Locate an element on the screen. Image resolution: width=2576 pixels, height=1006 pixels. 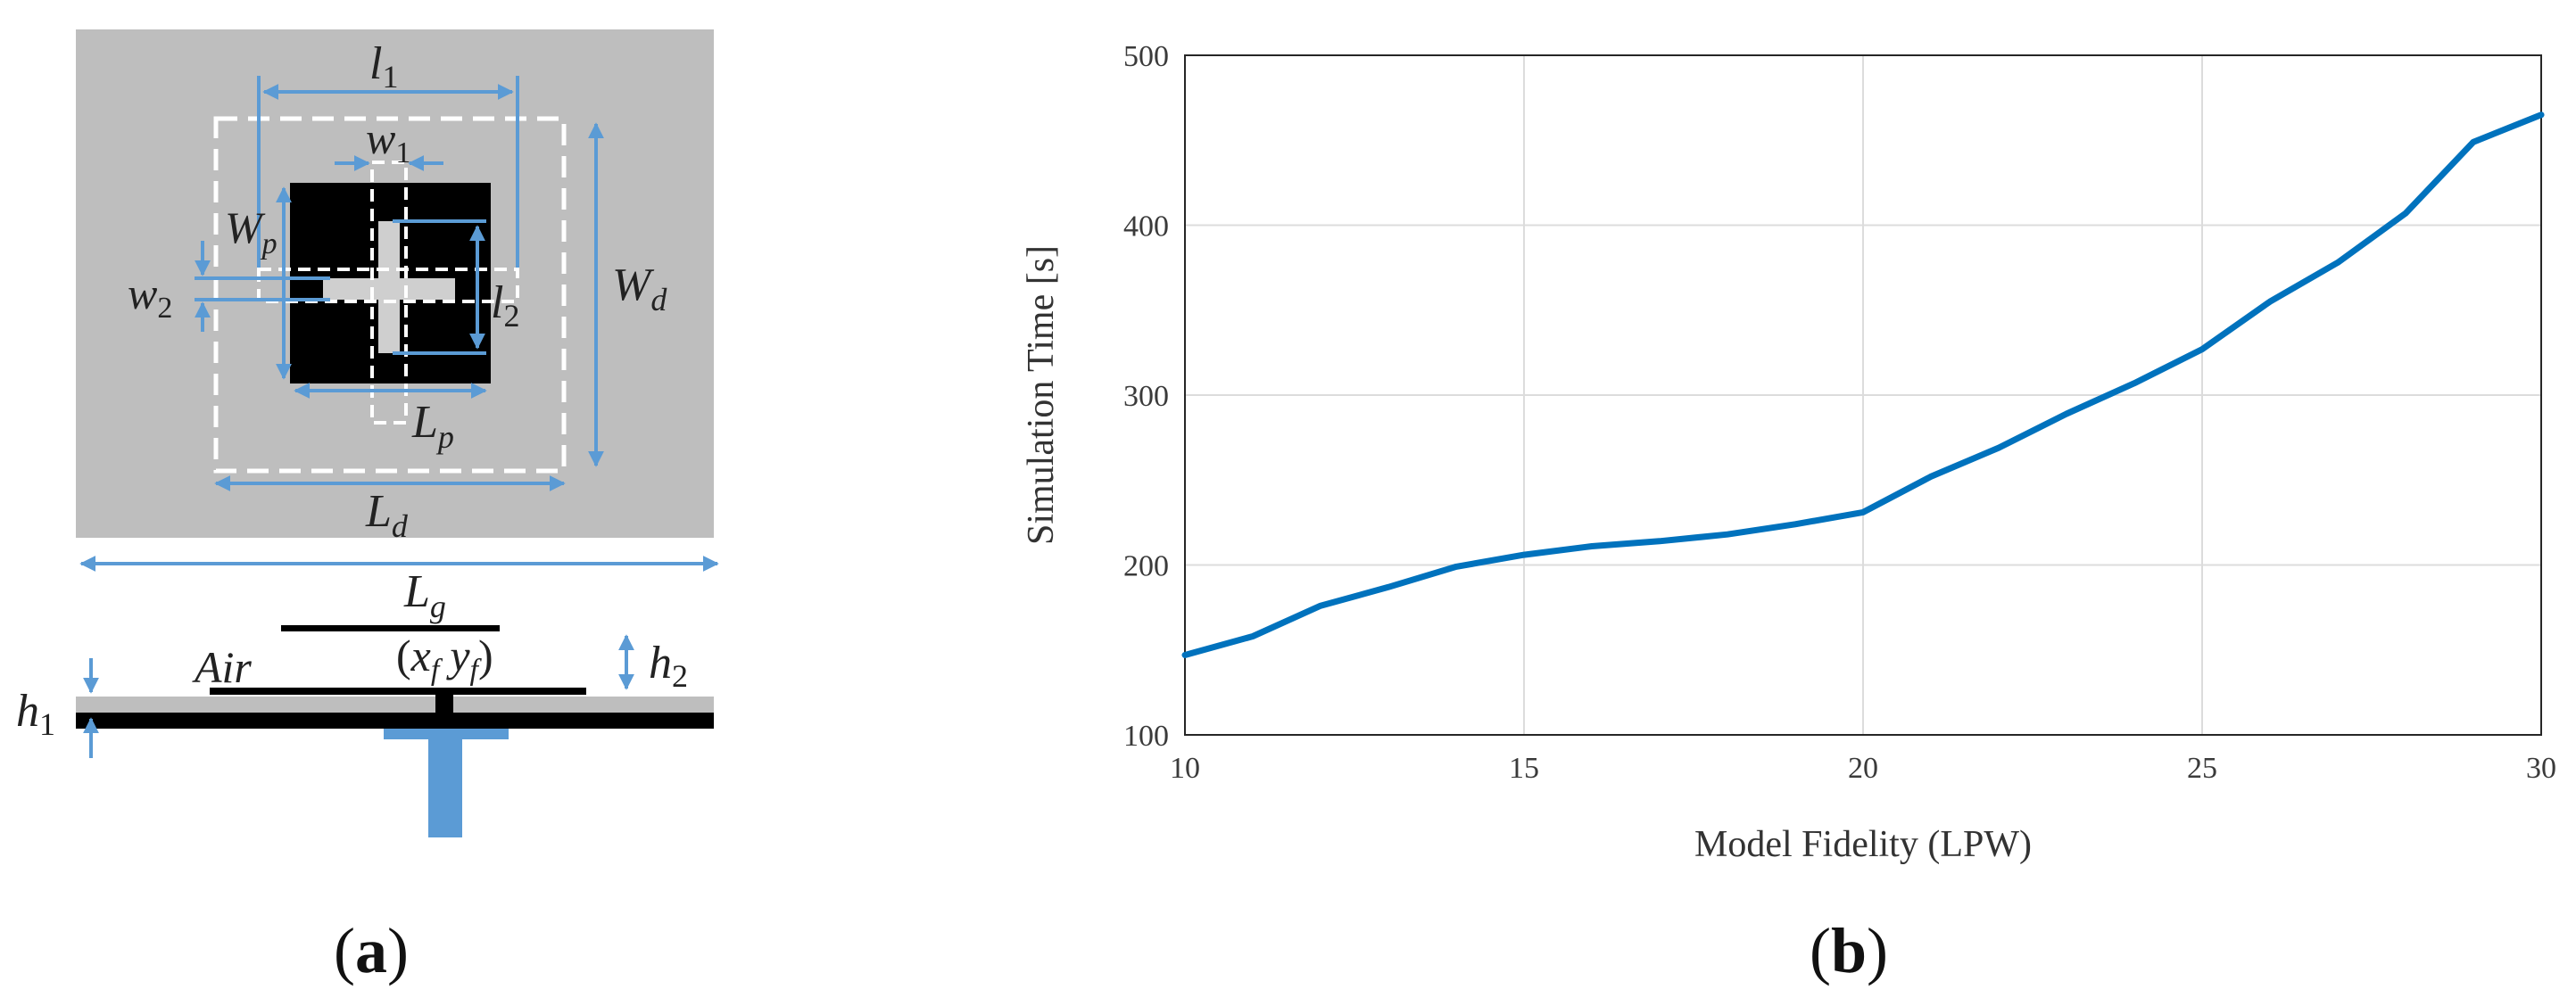
slot-horizontal-bound is located at coordinates (388, 286).